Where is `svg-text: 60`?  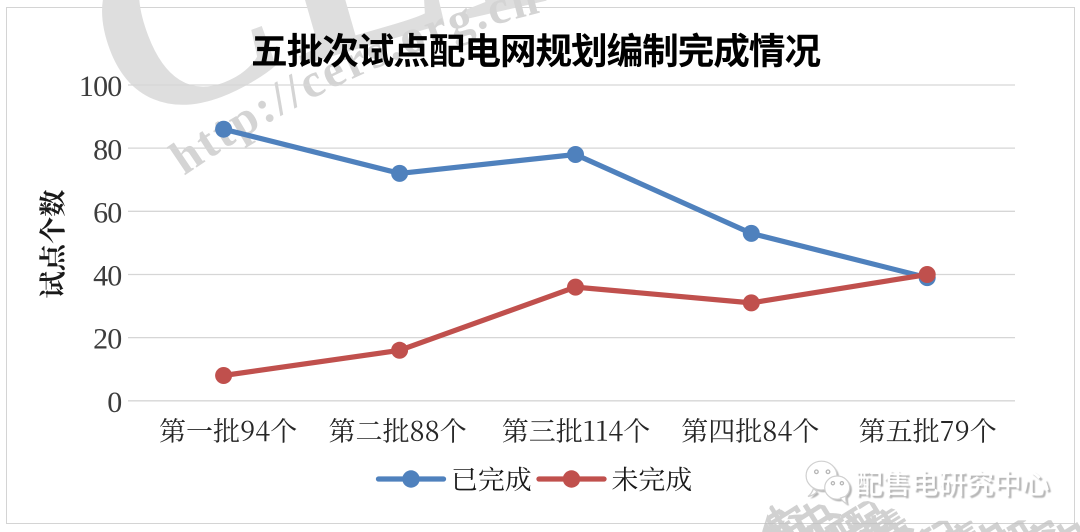
svg-text: 60 is located at coordinates (107, 212).